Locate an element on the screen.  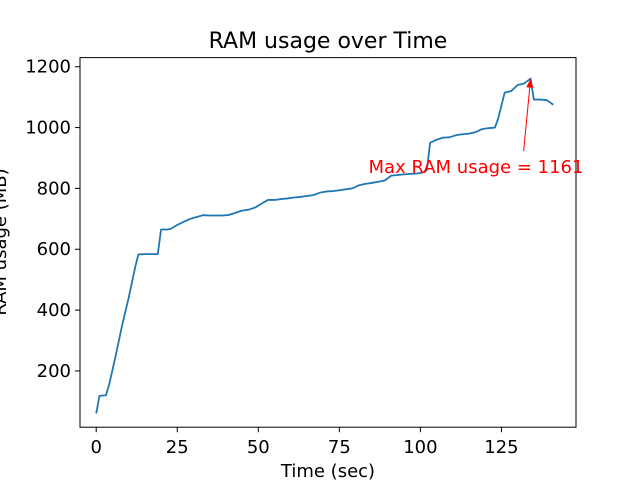
x-tick-label: 75 is located at coordinates (339, 447).